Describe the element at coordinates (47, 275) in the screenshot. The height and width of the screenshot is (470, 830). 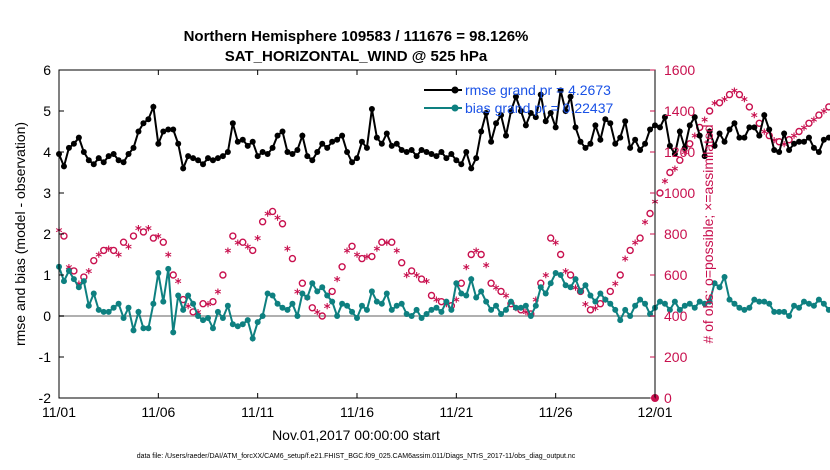
I see `y-tick-label: 1` at that location.